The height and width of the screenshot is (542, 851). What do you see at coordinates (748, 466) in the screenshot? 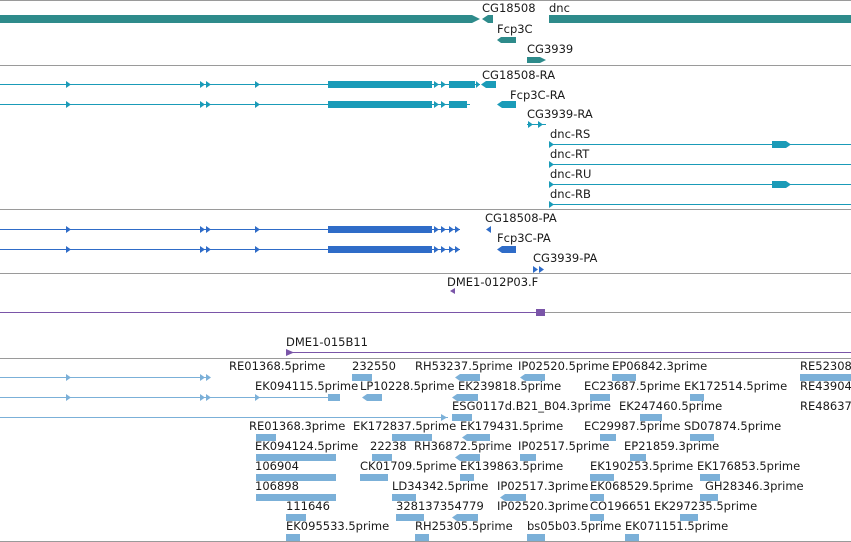
I see `est-label: EK176853.5prime` at bounding box center [748, 466].